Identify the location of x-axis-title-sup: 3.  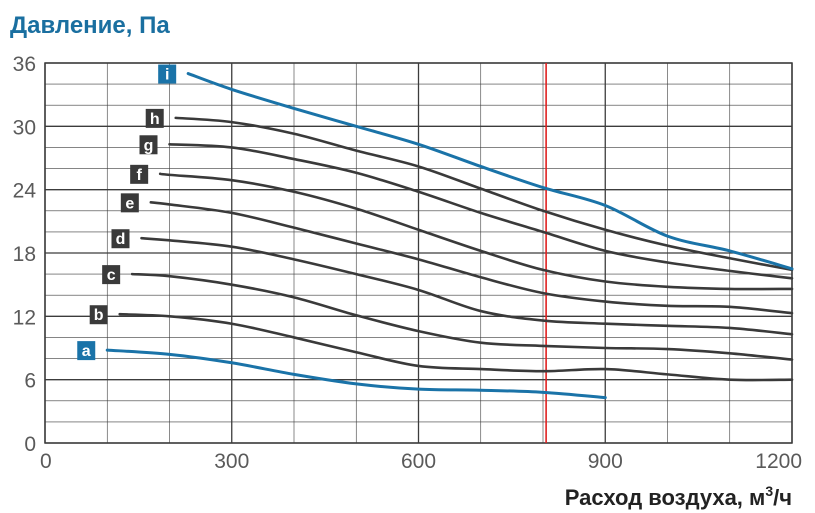
(769, 491).